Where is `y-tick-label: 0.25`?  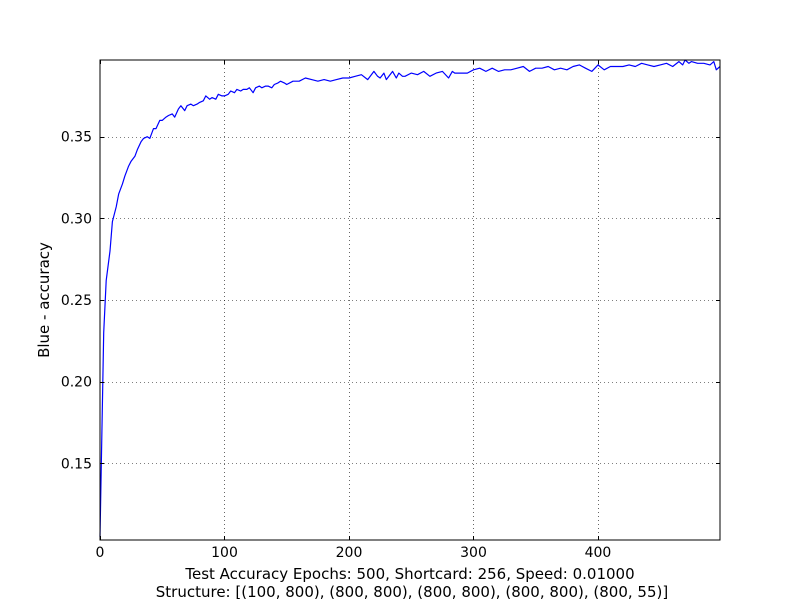
y-tick-label: 0.25 is located at coordinates (76, 301).